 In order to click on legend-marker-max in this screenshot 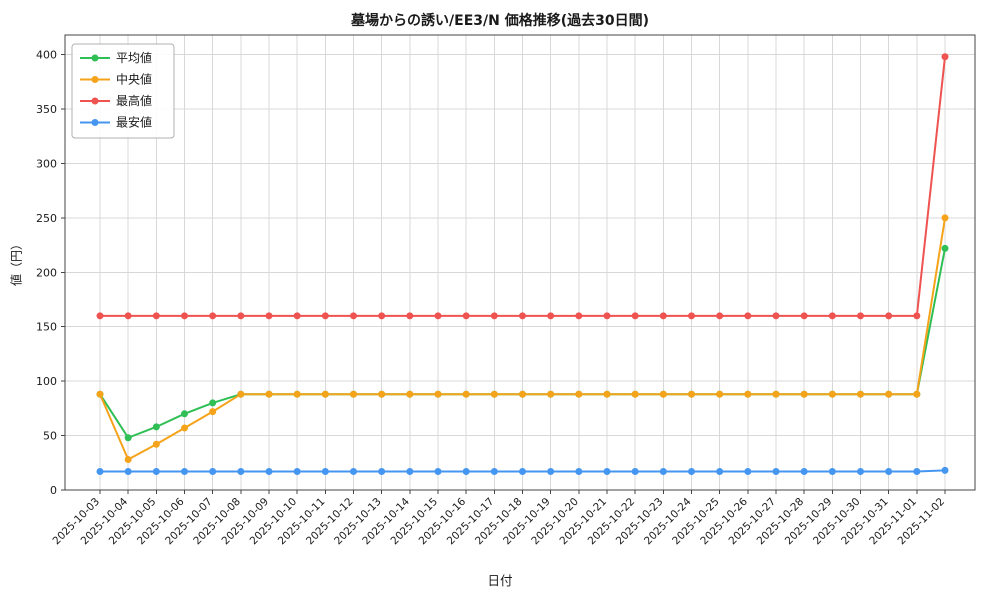, I will do `click(95, 101)`.